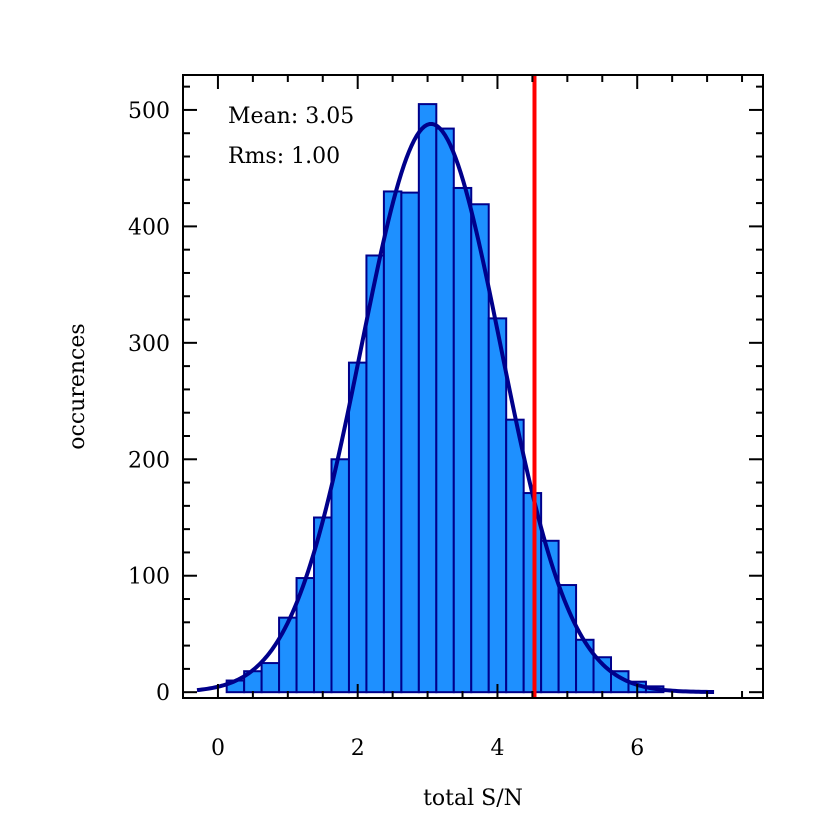 Image resolution: width=830 pixels, height=830 pixels. What do you see at coordinates (163, 693) in the screenshot?
I see `y-tick-label: 0` at bounding box center [163, 693].